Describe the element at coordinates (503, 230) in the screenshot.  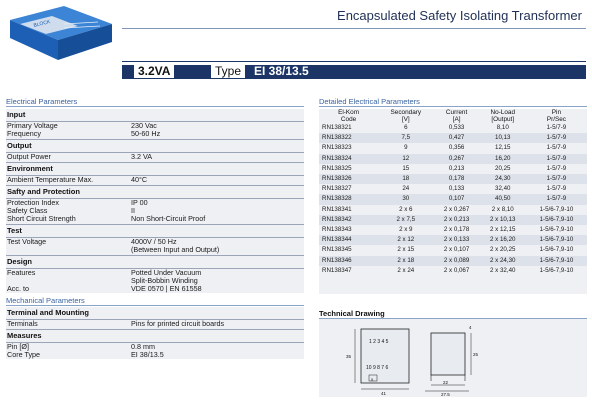
I see `table-cell: 2 x 12,15` at that location.